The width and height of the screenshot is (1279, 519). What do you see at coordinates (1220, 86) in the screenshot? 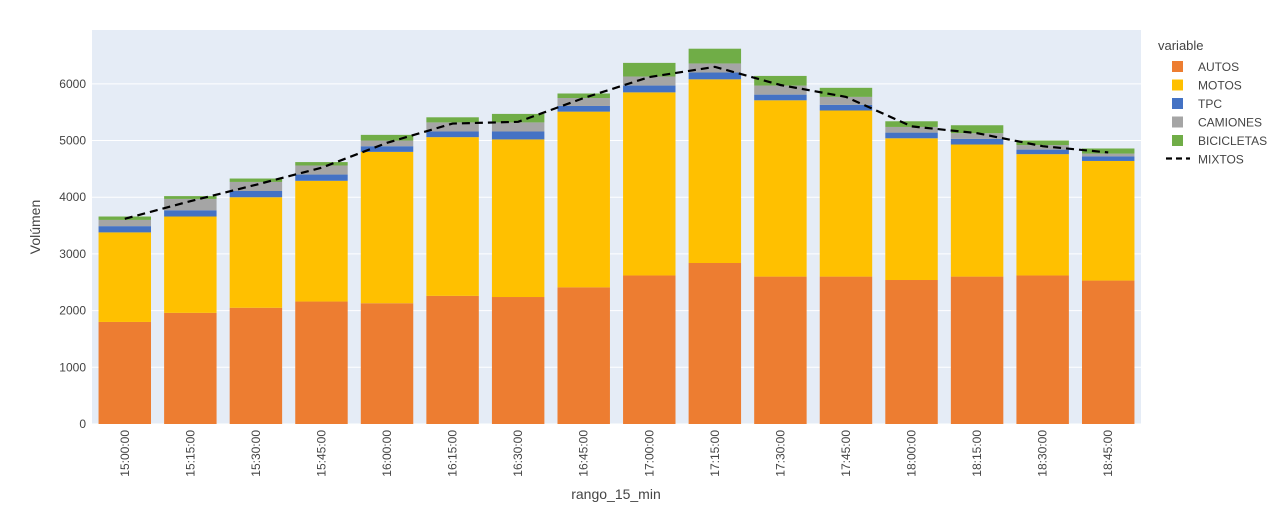
I see `legend-item-motos: MOTOS` at bounding box center [1220, 86].